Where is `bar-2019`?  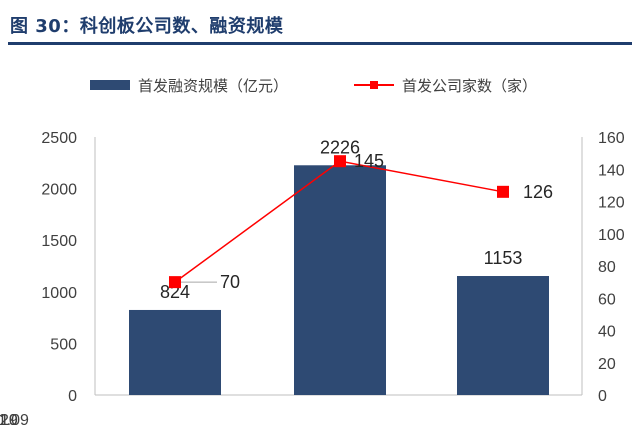 bar-2019 is located at coordinates (175, 352).